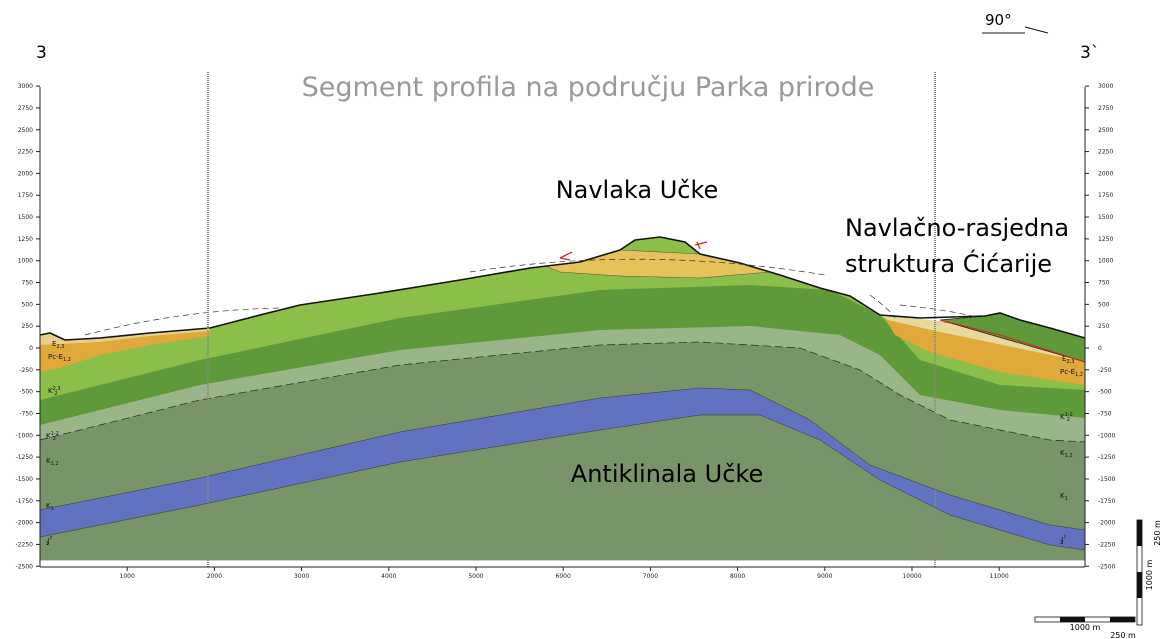 The width and height of the screenshot is (1171, 639). I want to click on annotation: struktura Ćićarije, so click(948, 263).